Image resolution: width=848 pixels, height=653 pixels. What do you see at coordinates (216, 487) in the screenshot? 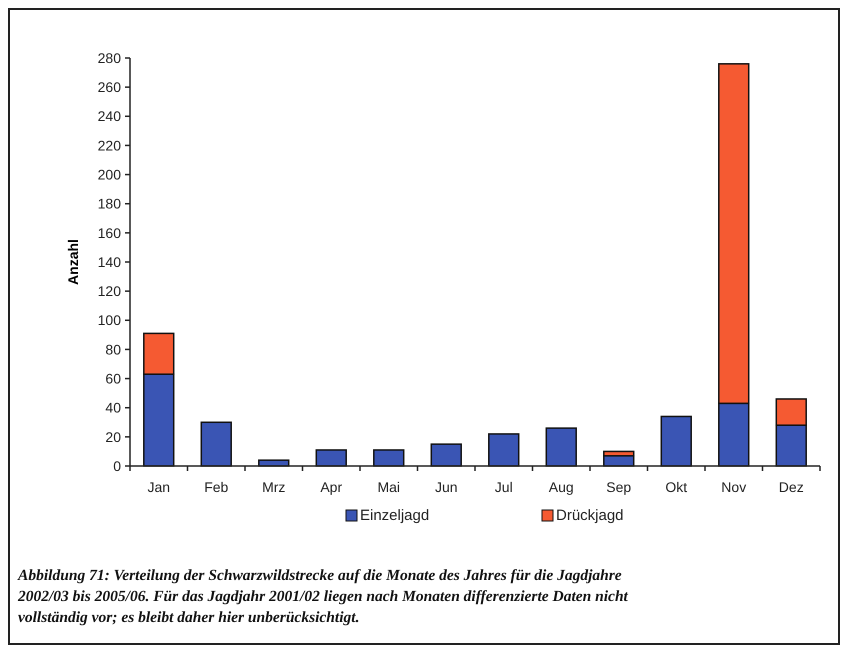
I see `x-tick-label: Feb` at bounding box center [216, 487].